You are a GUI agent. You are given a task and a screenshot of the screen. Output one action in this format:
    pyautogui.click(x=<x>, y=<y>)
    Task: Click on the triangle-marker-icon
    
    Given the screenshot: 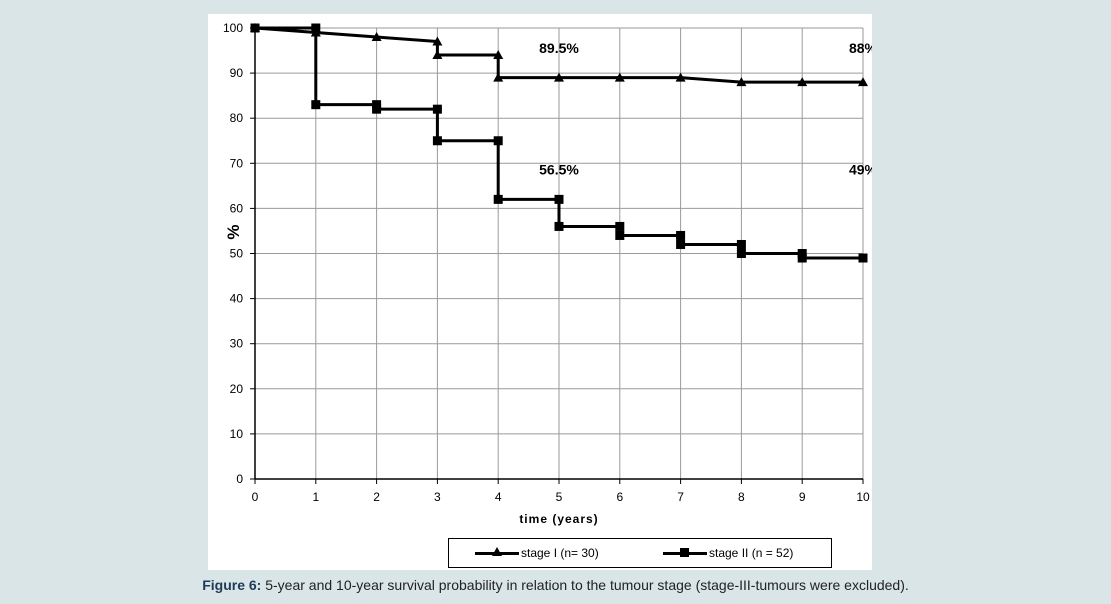 What is the action you would take?
    pyautogui.click(x=497, y=553)
    